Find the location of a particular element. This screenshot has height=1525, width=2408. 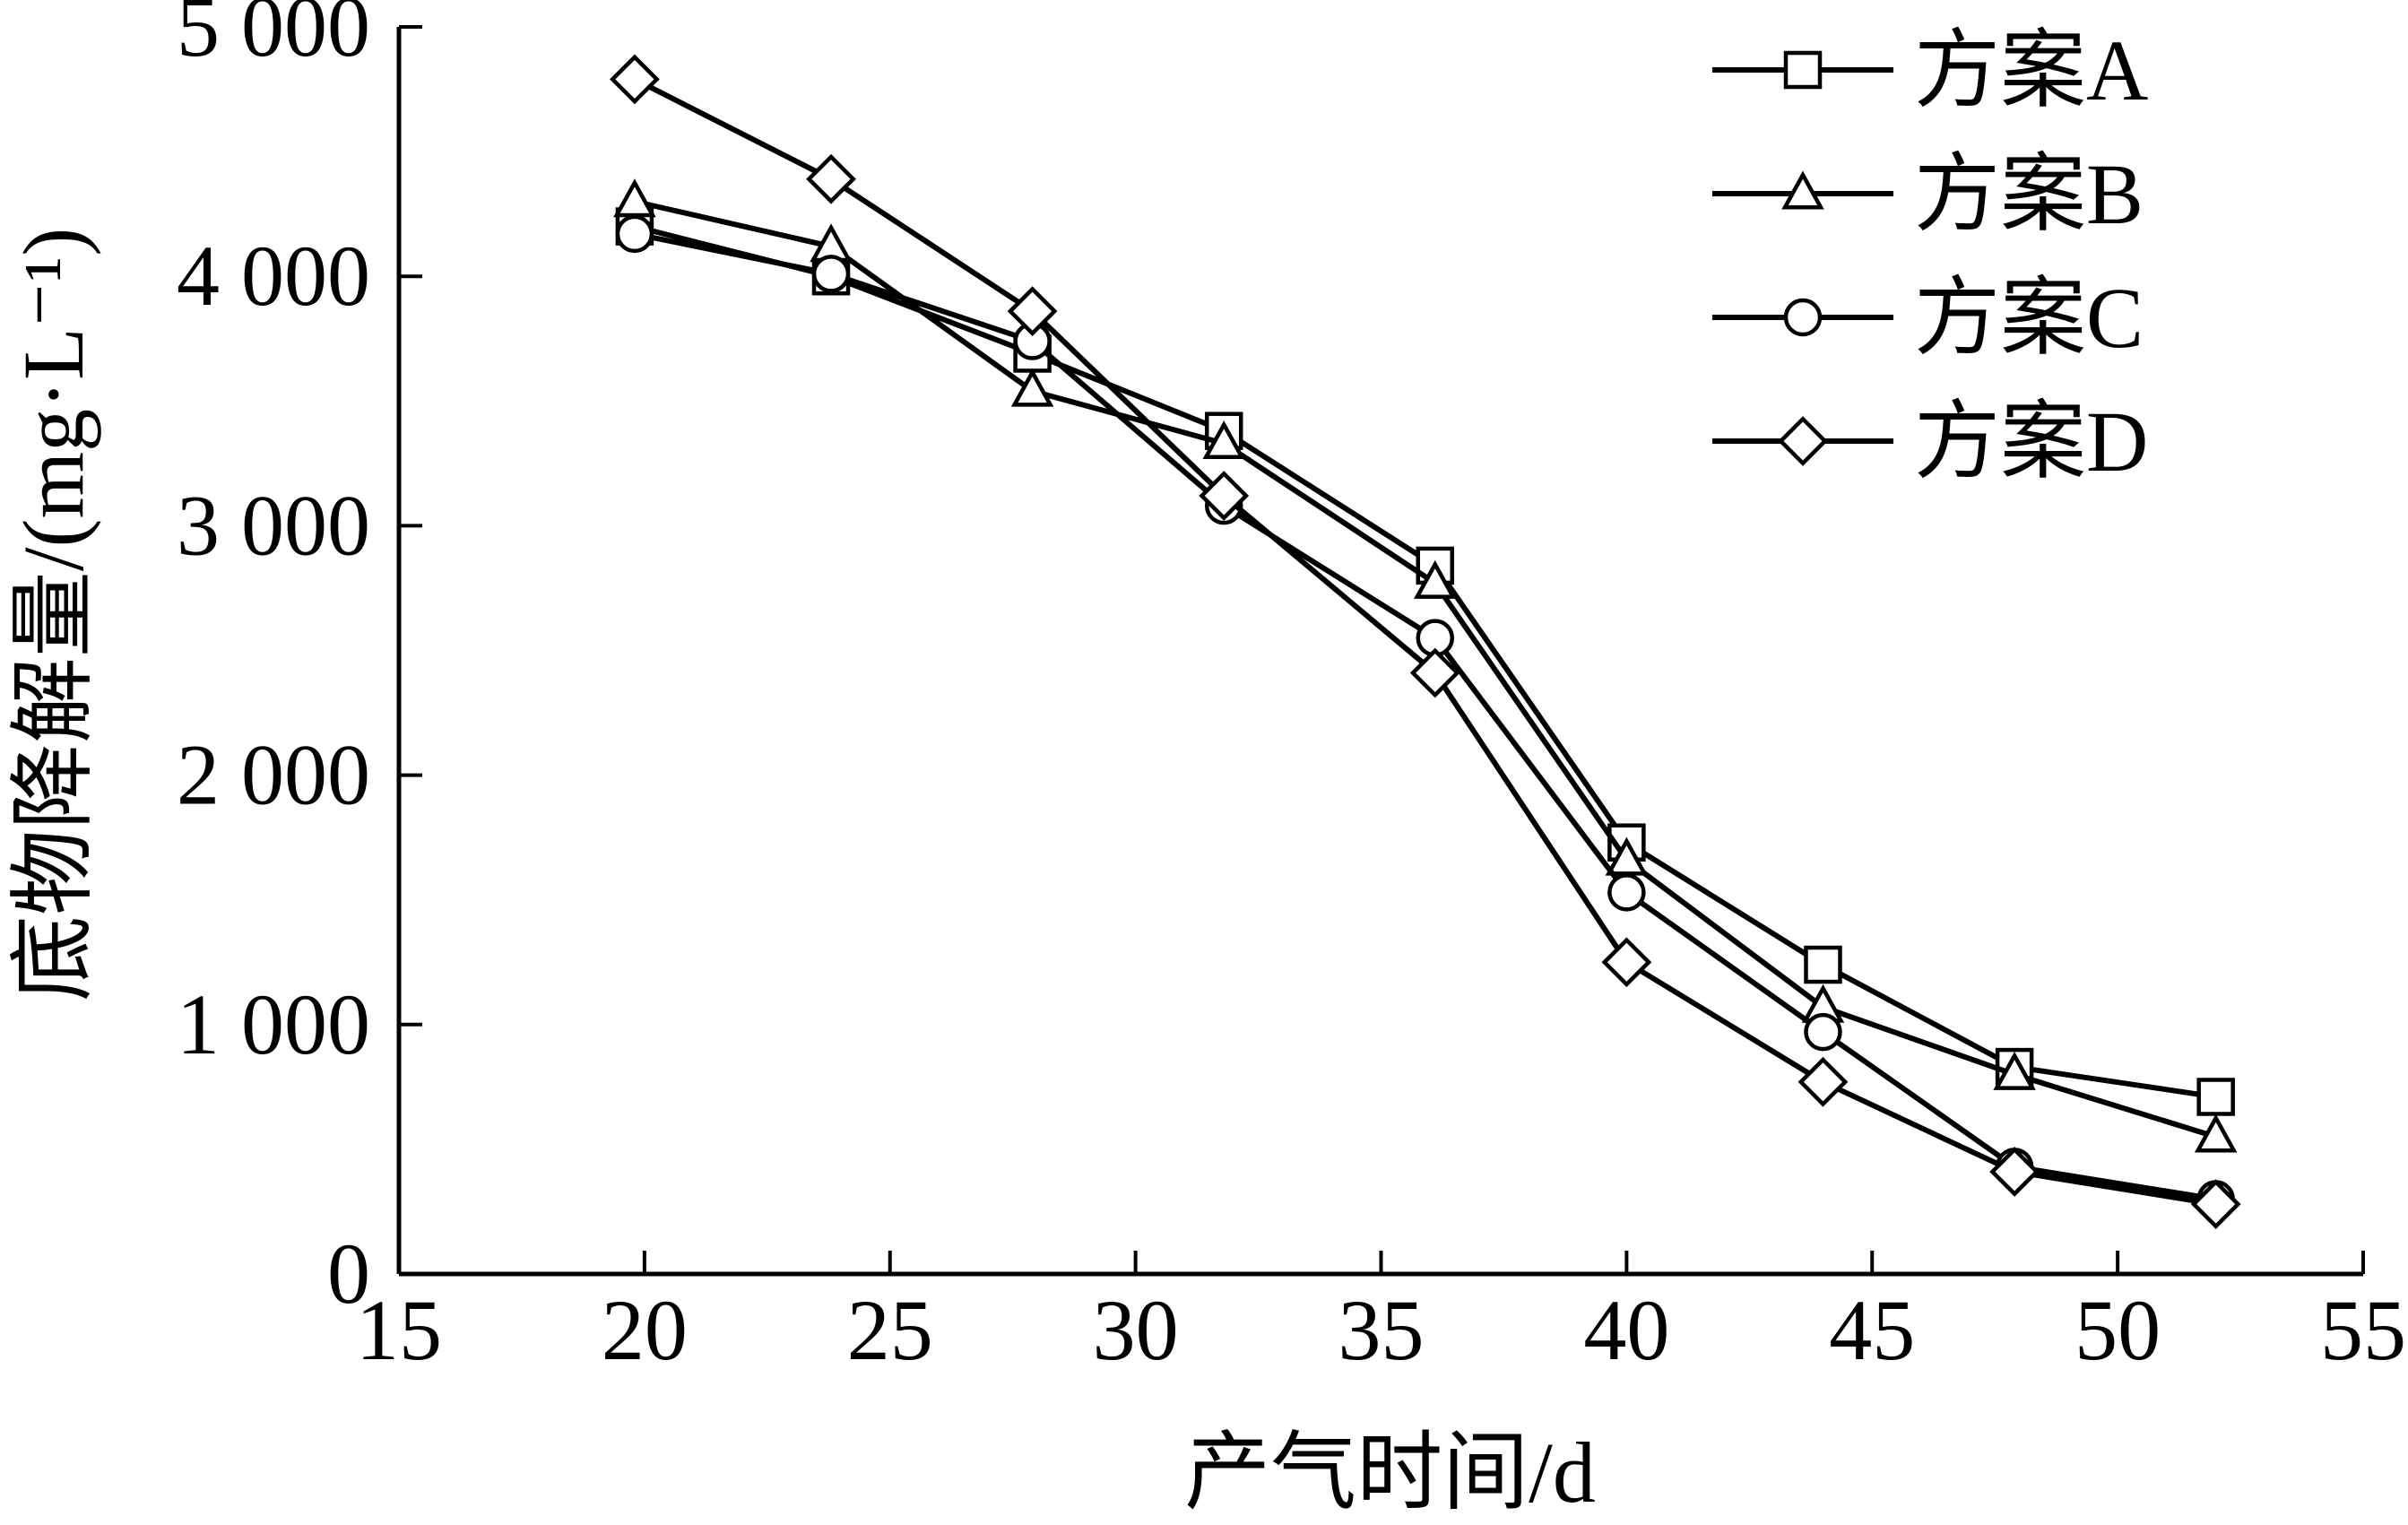

x-tick-label: 30 is located at coordinates (1136, 1330).